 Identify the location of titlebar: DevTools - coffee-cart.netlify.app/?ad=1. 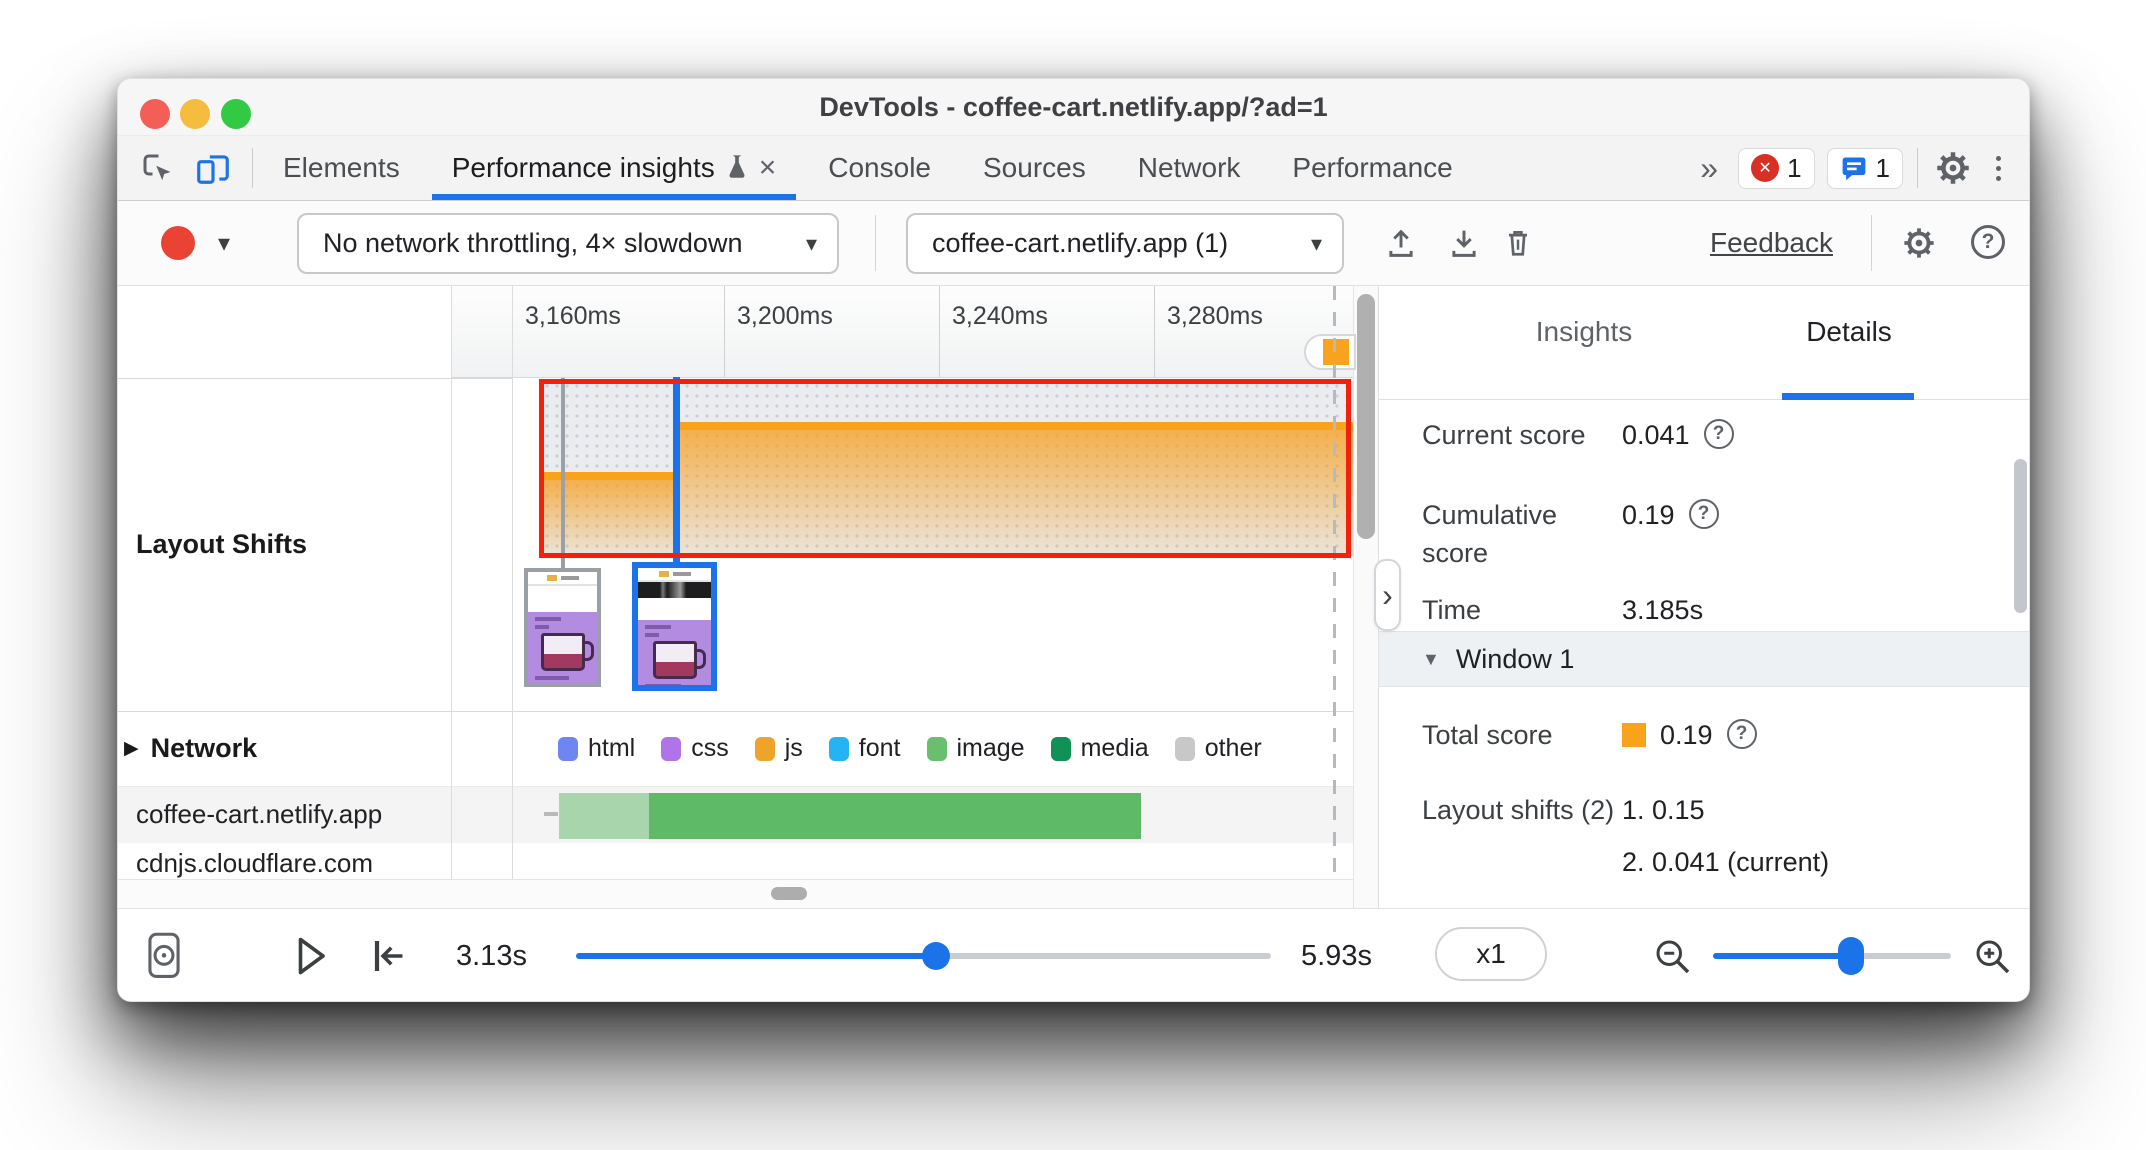
(1073, 107).